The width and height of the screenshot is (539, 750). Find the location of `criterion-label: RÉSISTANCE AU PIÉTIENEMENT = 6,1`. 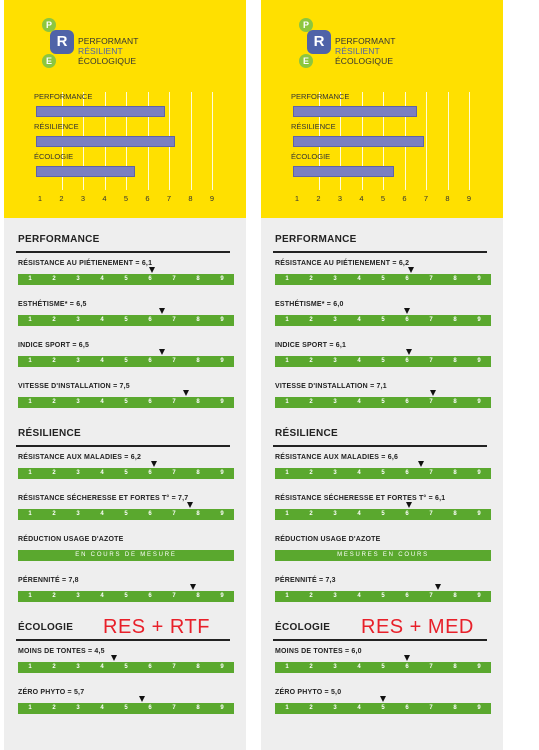

criterion-label: RÉSISTANCE AU PIÉTIENEMENT = 6,1 is located at coordinates (85, 263).